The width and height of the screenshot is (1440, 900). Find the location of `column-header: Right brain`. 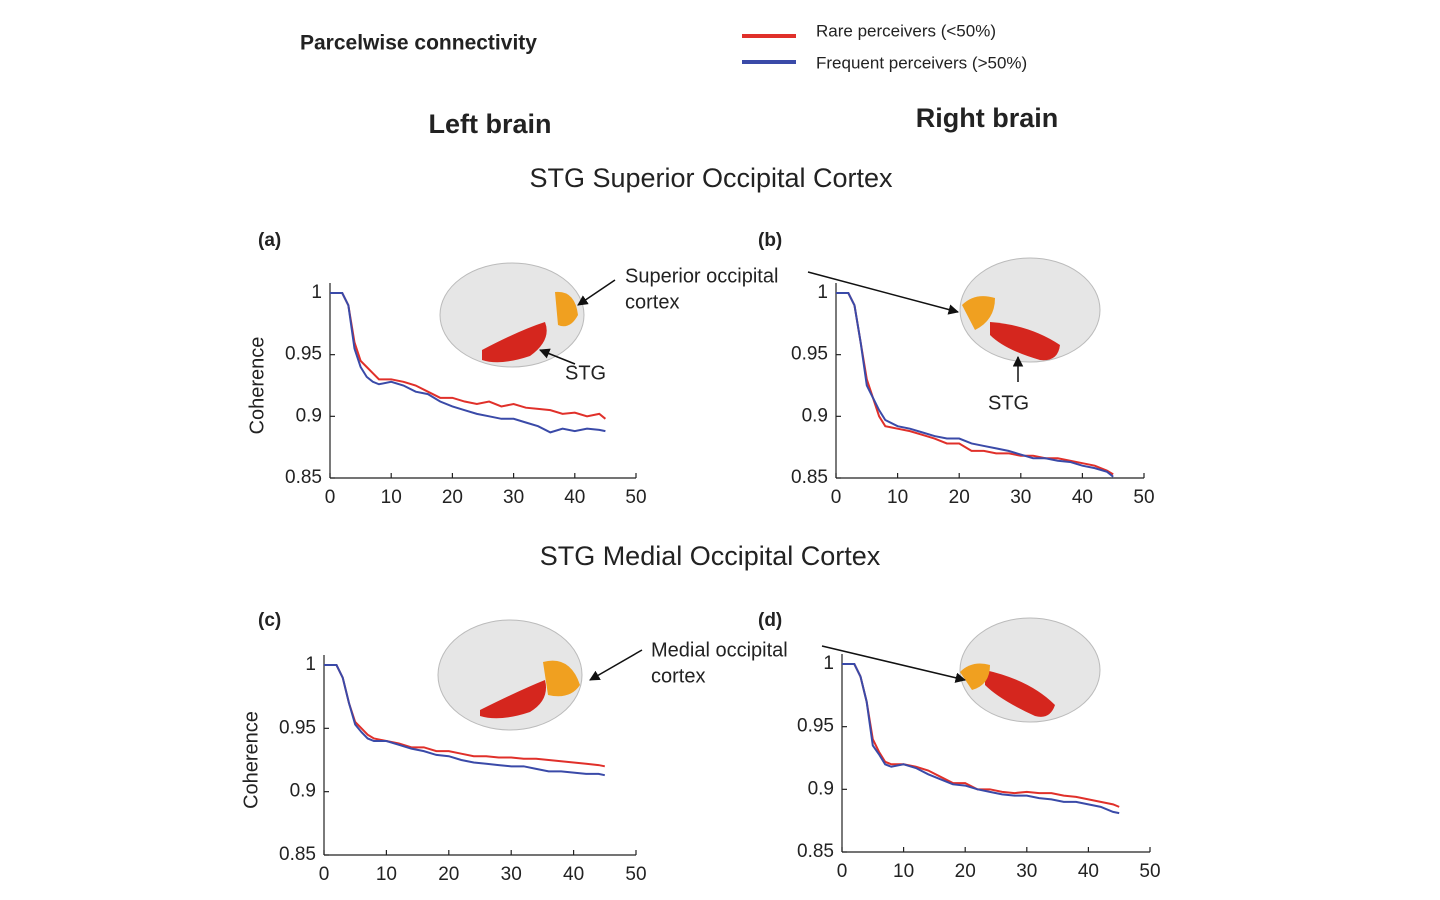

column-header: Right brain is located at coordinates (987, 118).